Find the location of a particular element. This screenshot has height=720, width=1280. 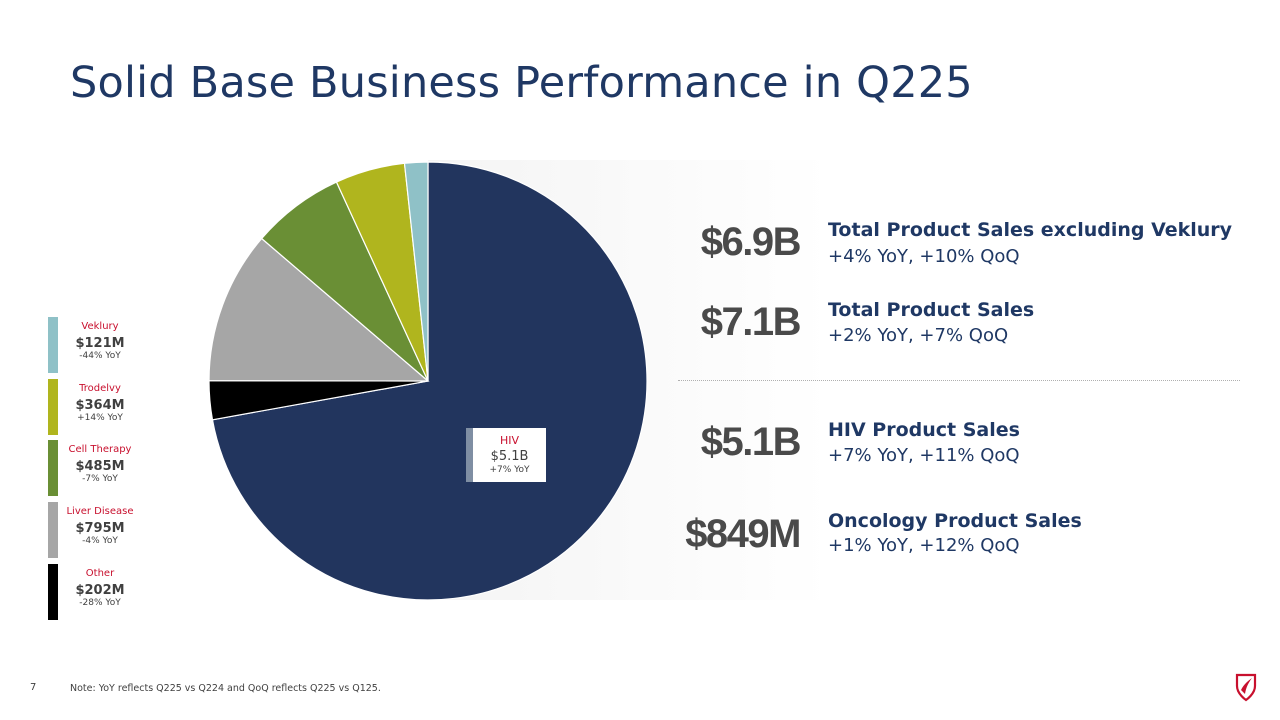

hiv-callout-yoy: +7% YoY is located at coordinates (509, 470).